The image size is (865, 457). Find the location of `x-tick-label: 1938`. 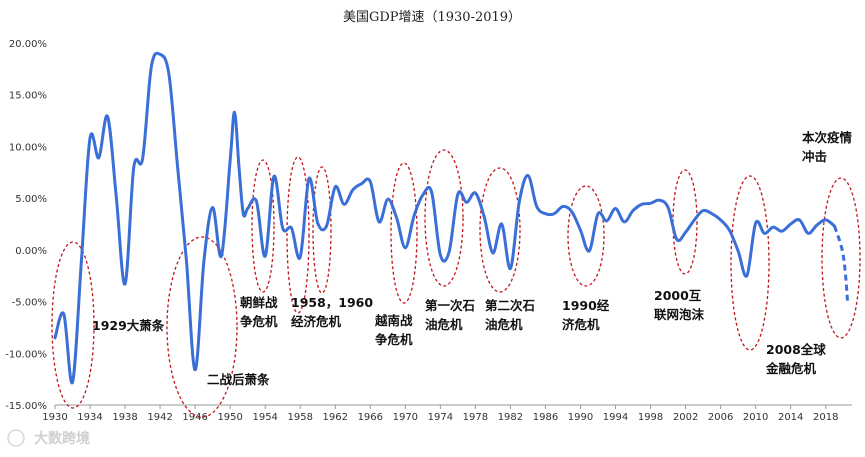

x-tick-label: 1938 is located at coordinates (124, 417).